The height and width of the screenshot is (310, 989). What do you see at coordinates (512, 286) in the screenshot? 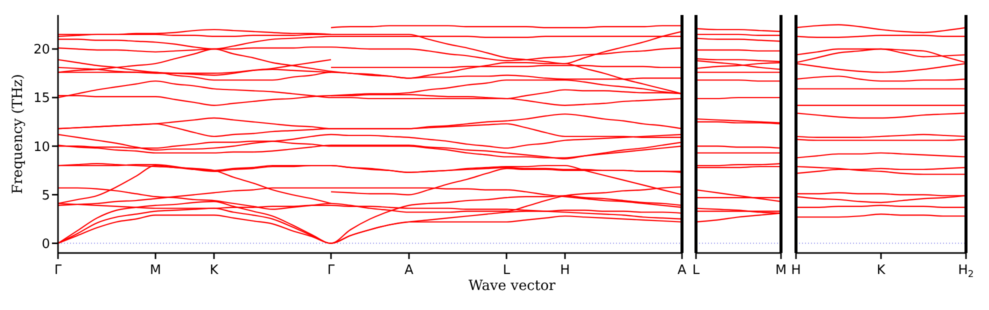
I see `x-axis-title: Wave vector` at bounding box center [512, 286].